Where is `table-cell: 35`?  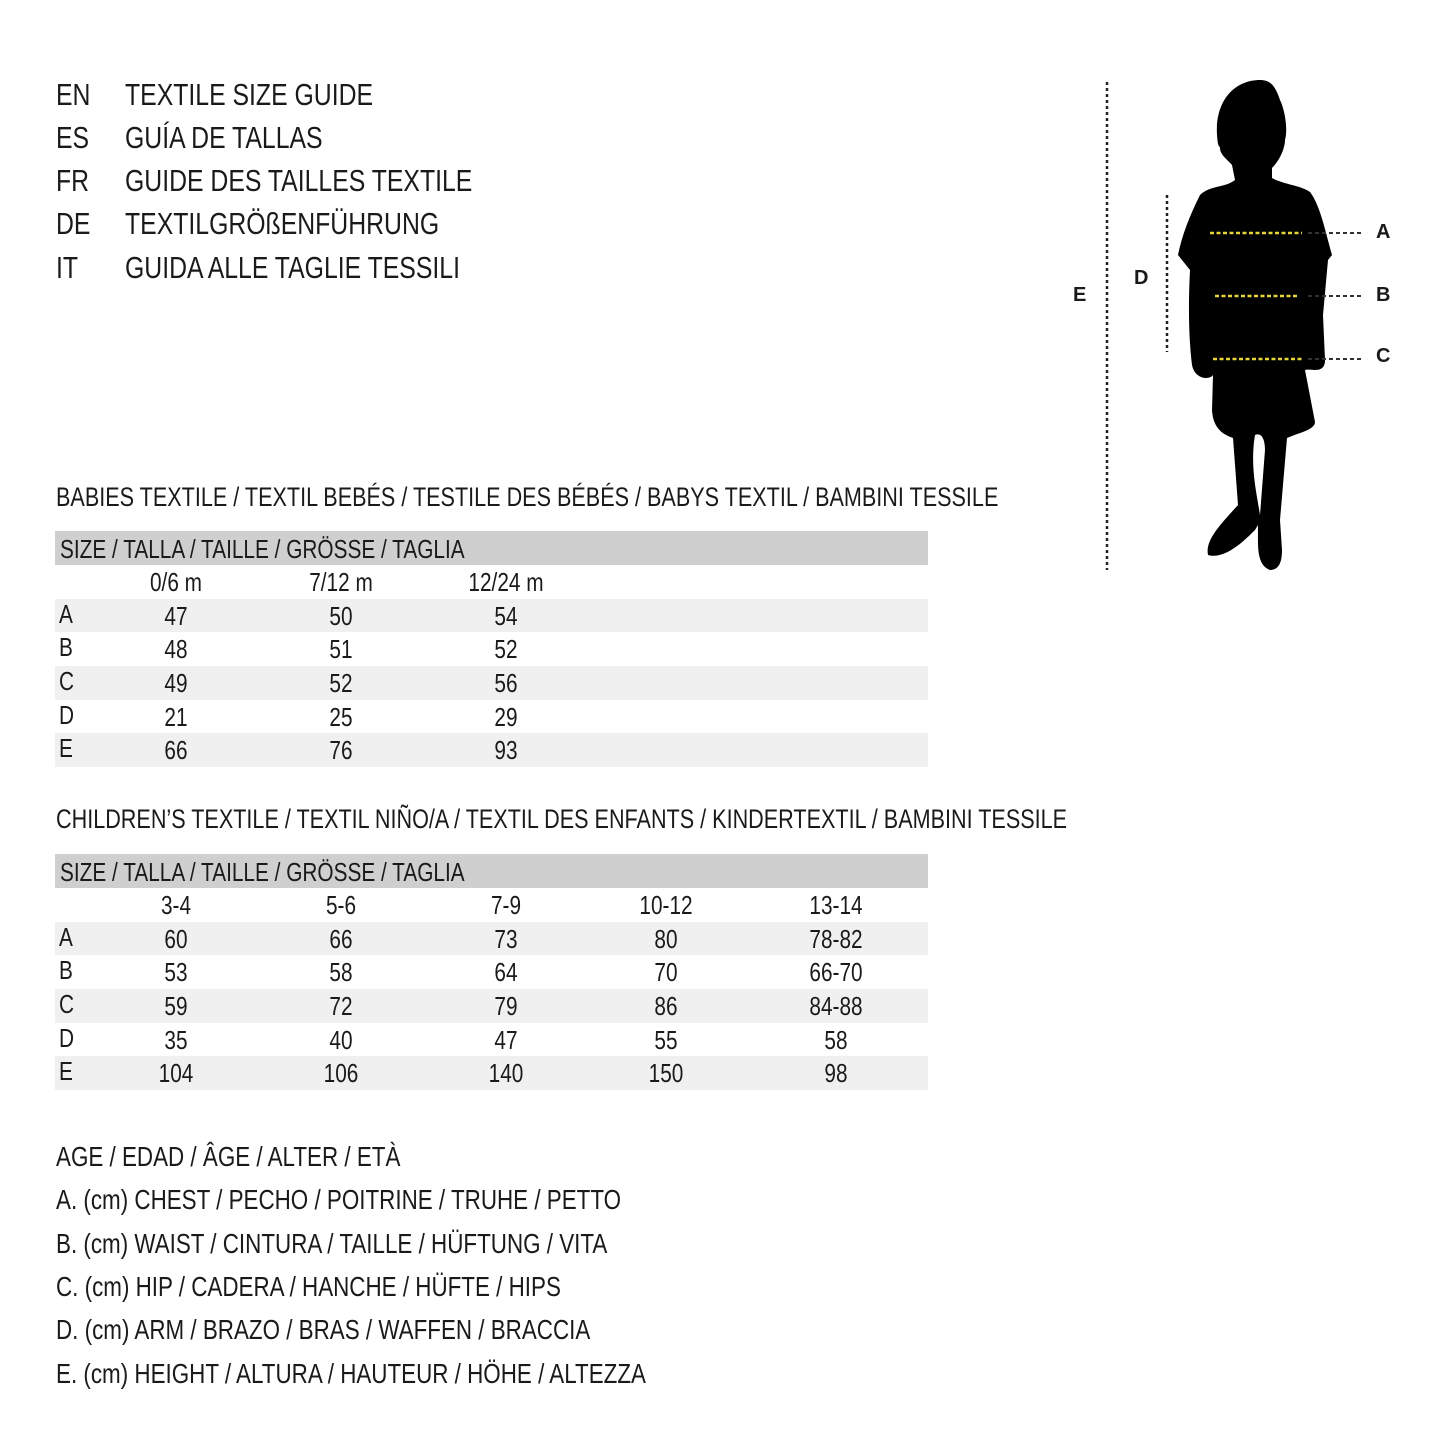 table-cell: 35 is located at coordinates (176, 1039).